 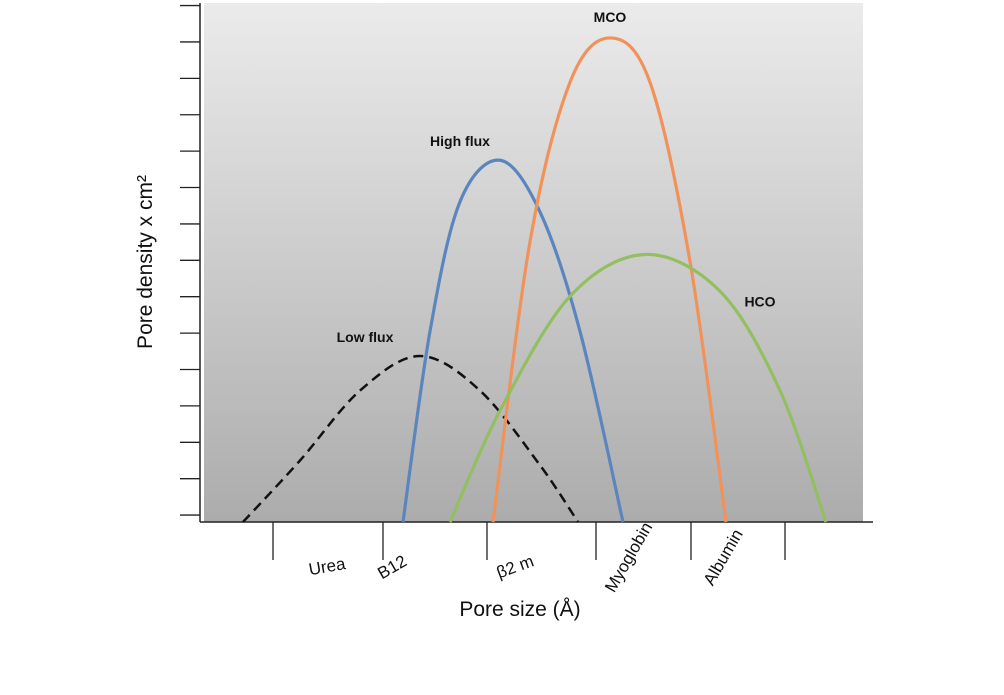 What do you see at coordinates (392, 567) in the screenshot?
I see `x-category-label: B12` at bounding box center [392, 567].